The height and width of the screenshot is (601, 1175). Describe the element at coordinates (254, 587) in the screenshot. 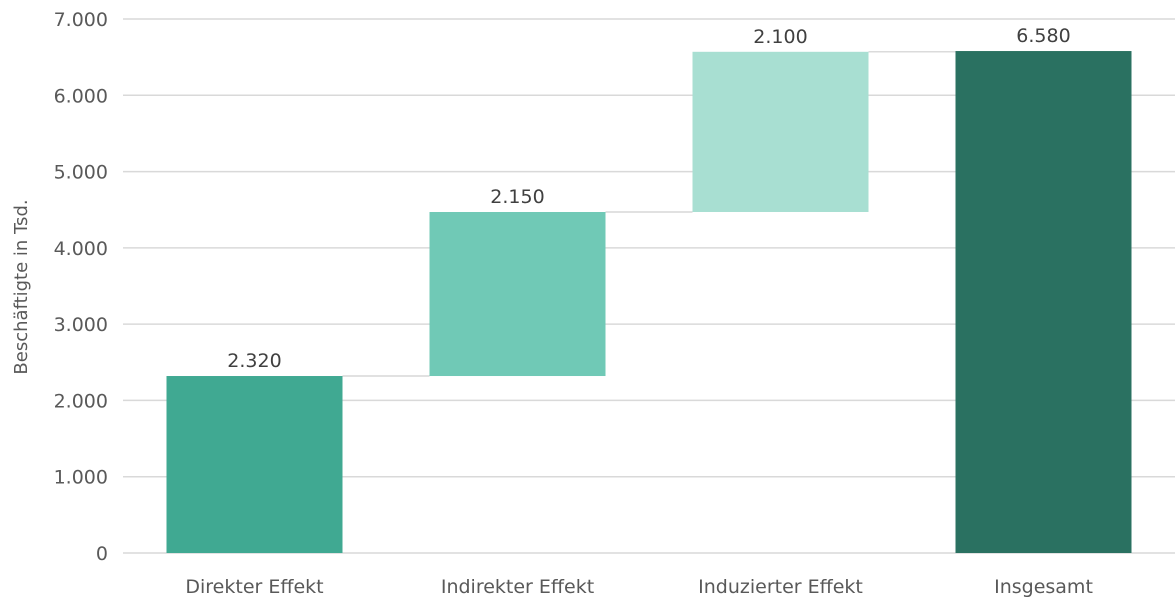

I see `x-category-label: Direkter Effekt` at that location.